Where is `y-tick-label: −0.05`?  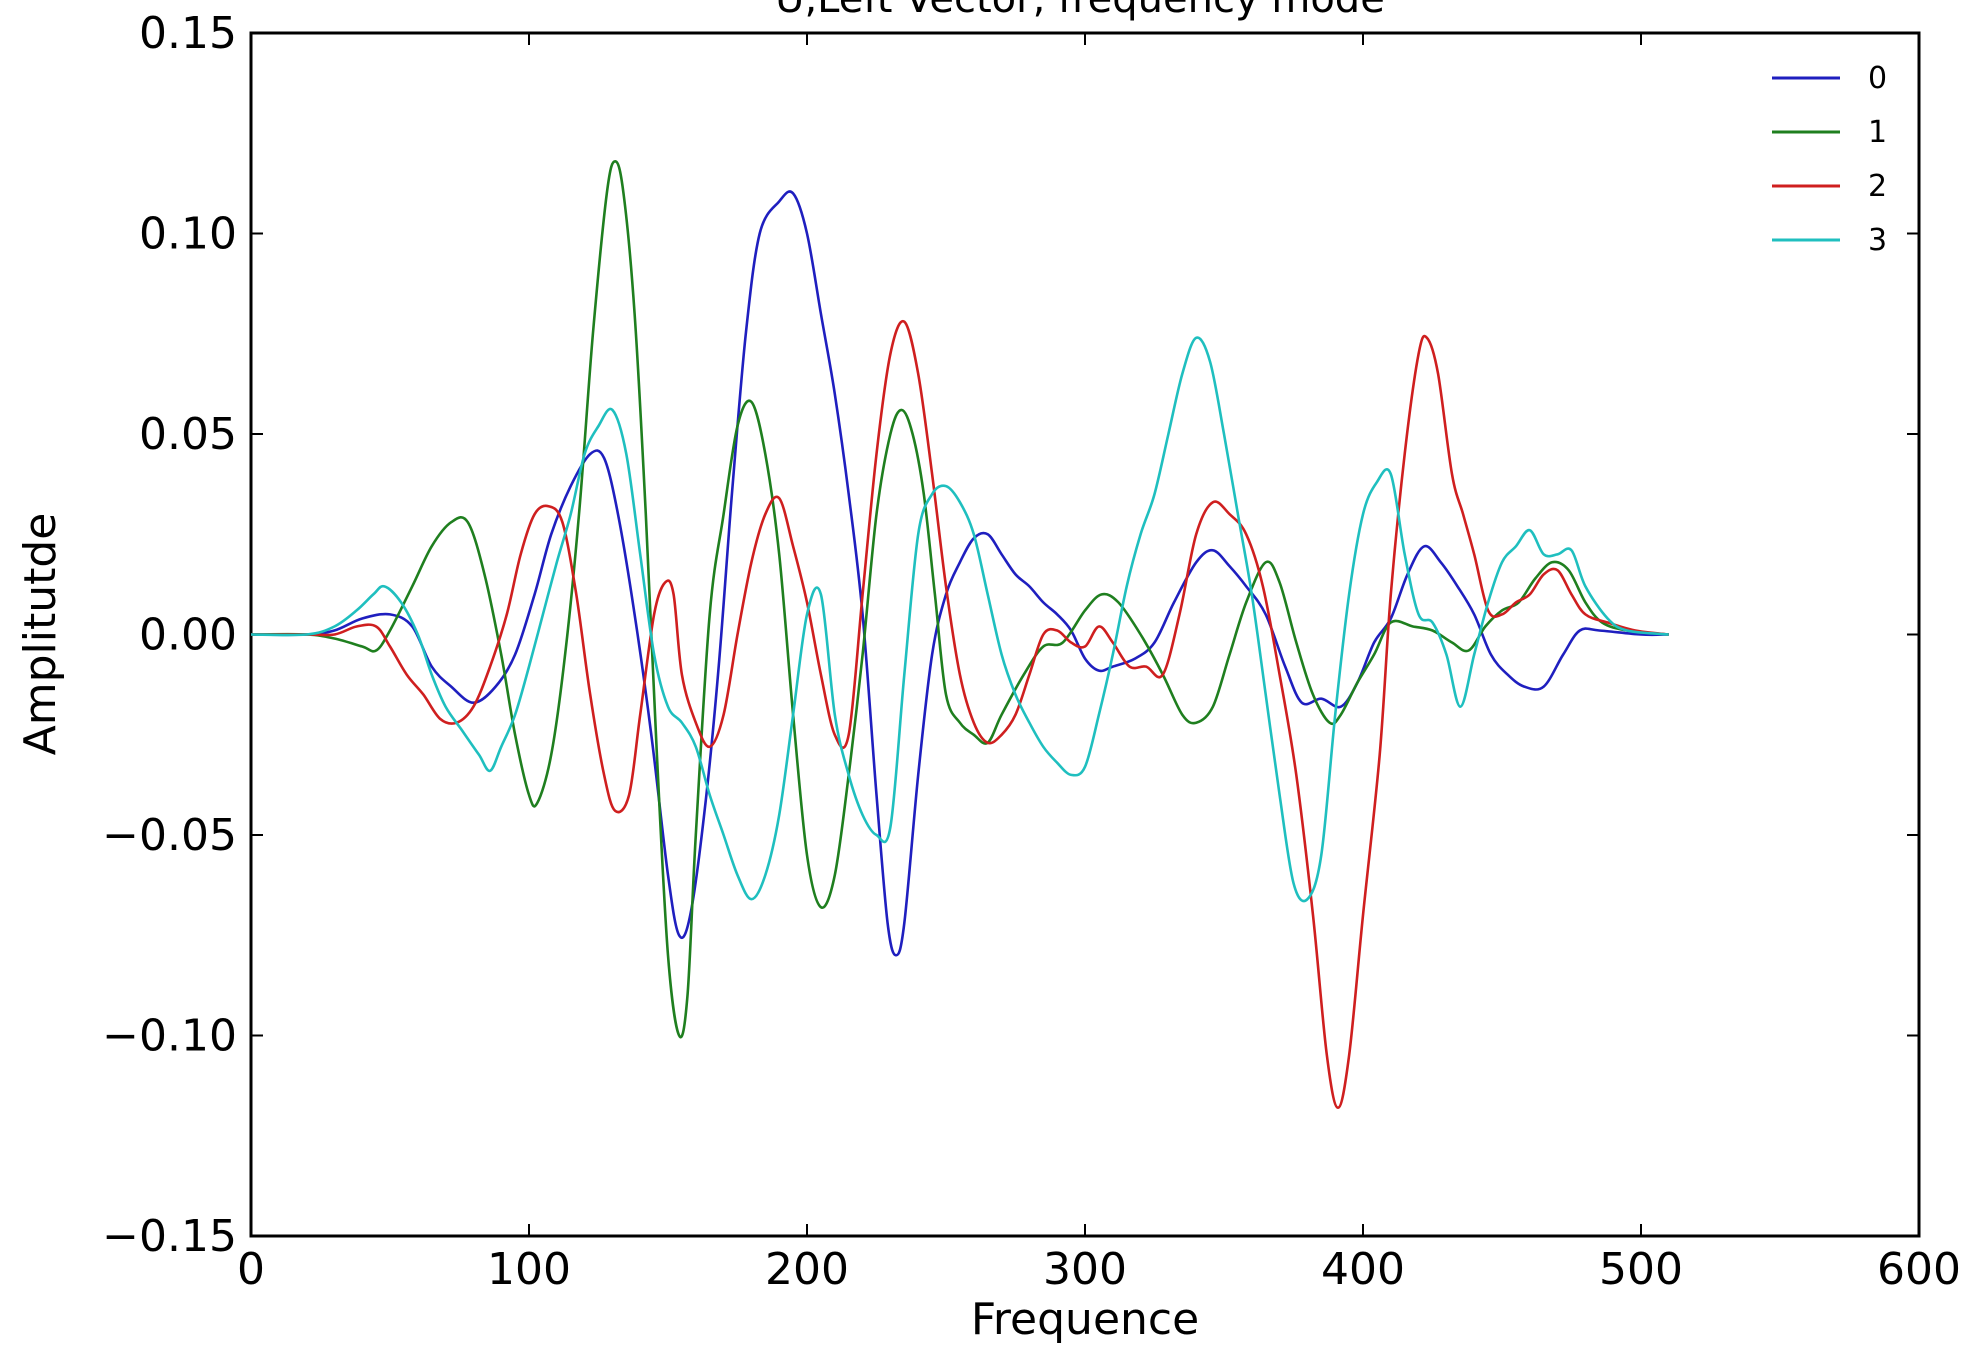
y-tick-label: −0.05 is located at coordinates (169, 835).